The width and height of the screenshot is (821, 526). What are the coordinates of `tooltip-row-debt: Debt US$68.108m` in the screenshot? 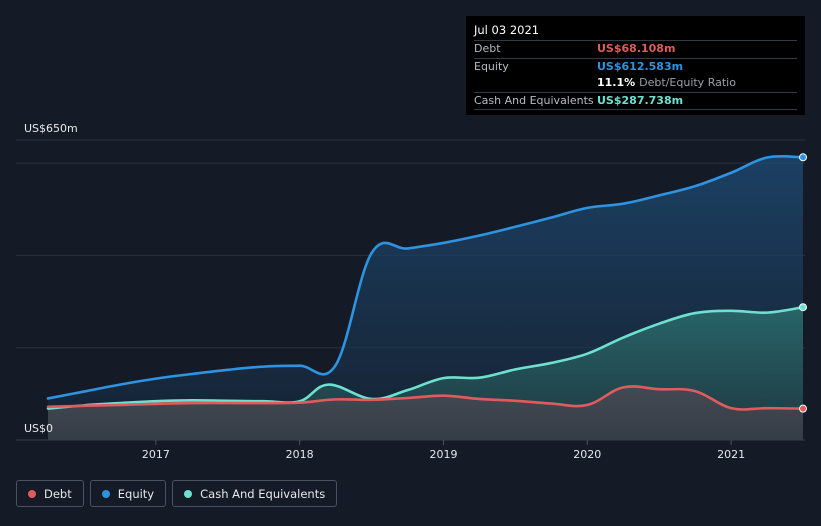 It's located at (635, 49).